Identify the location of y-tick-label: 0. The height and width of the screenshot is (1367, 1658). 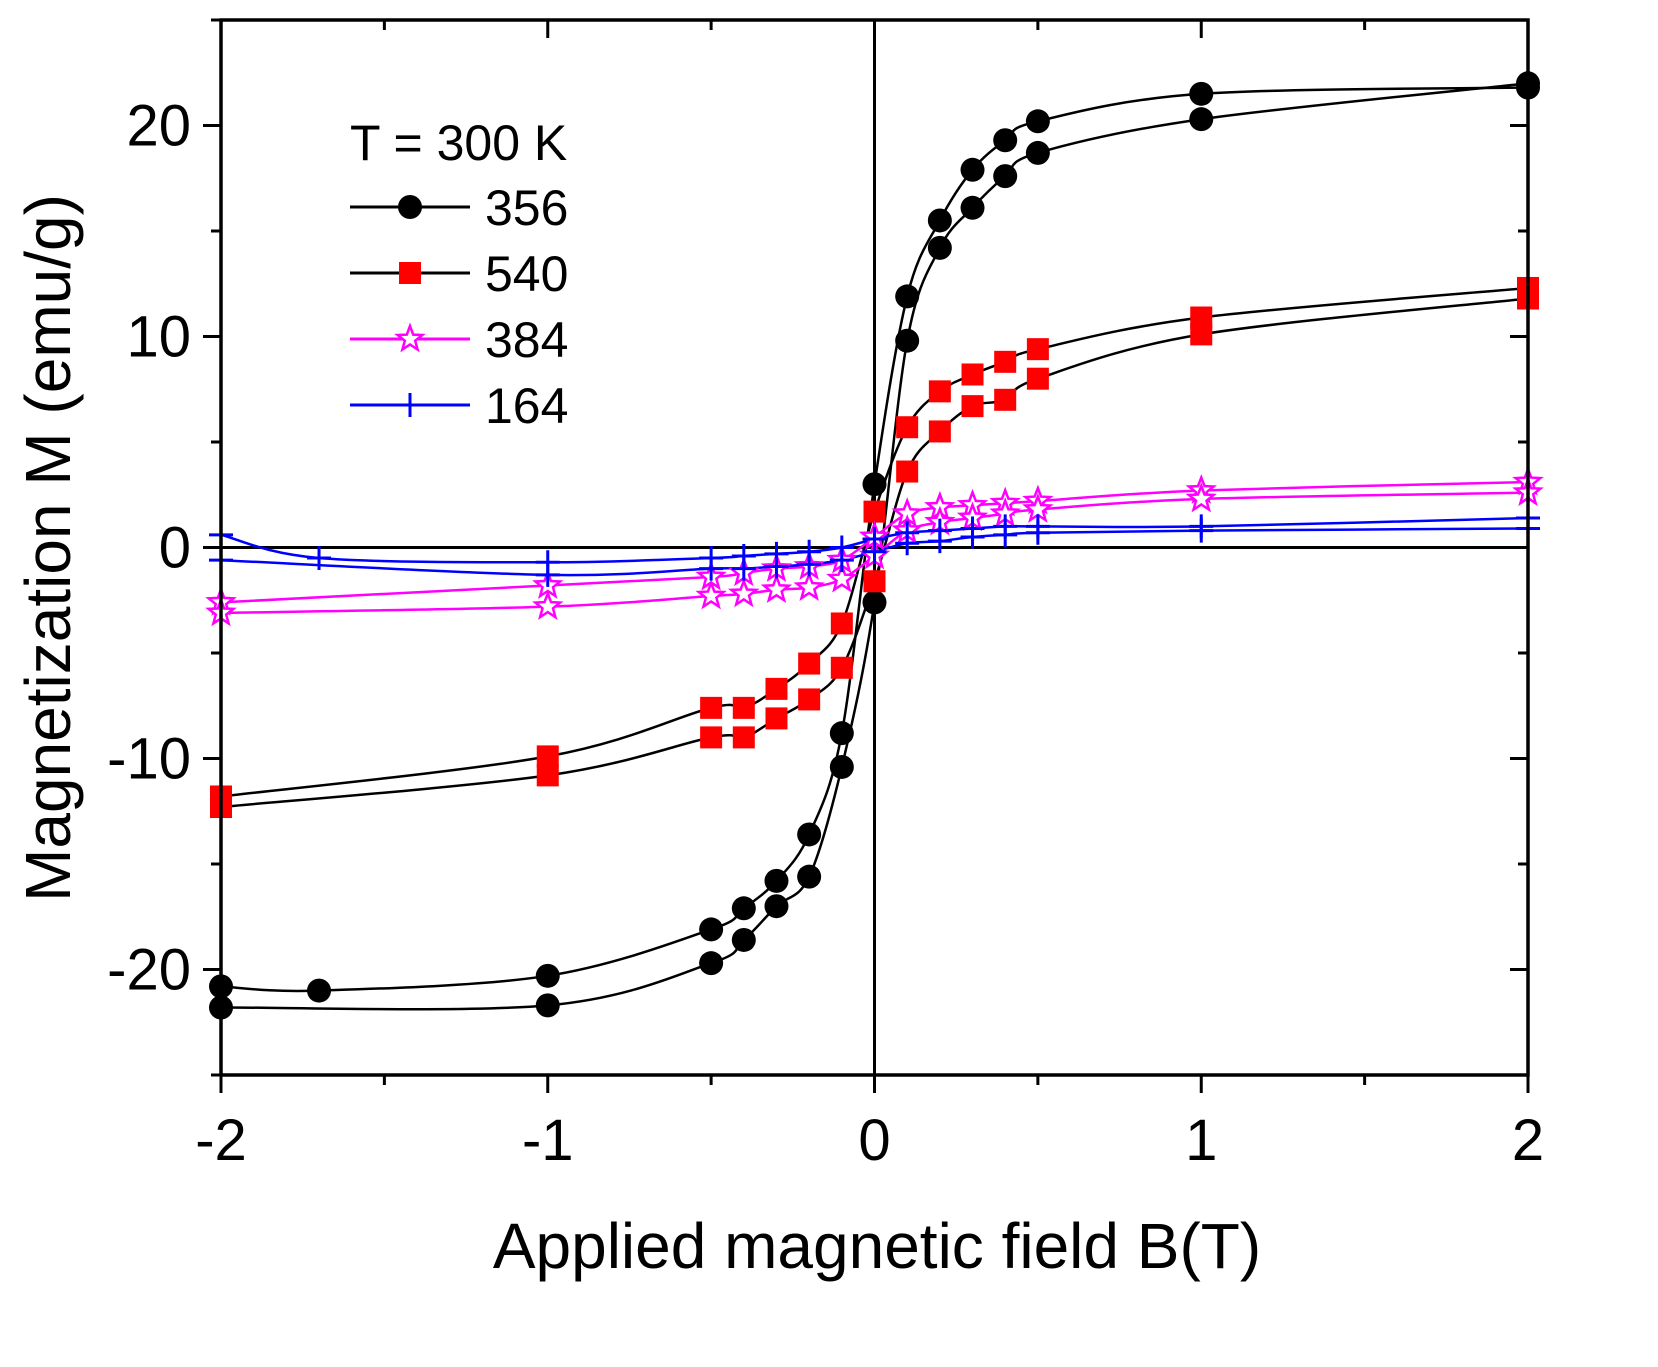
(175, 548).